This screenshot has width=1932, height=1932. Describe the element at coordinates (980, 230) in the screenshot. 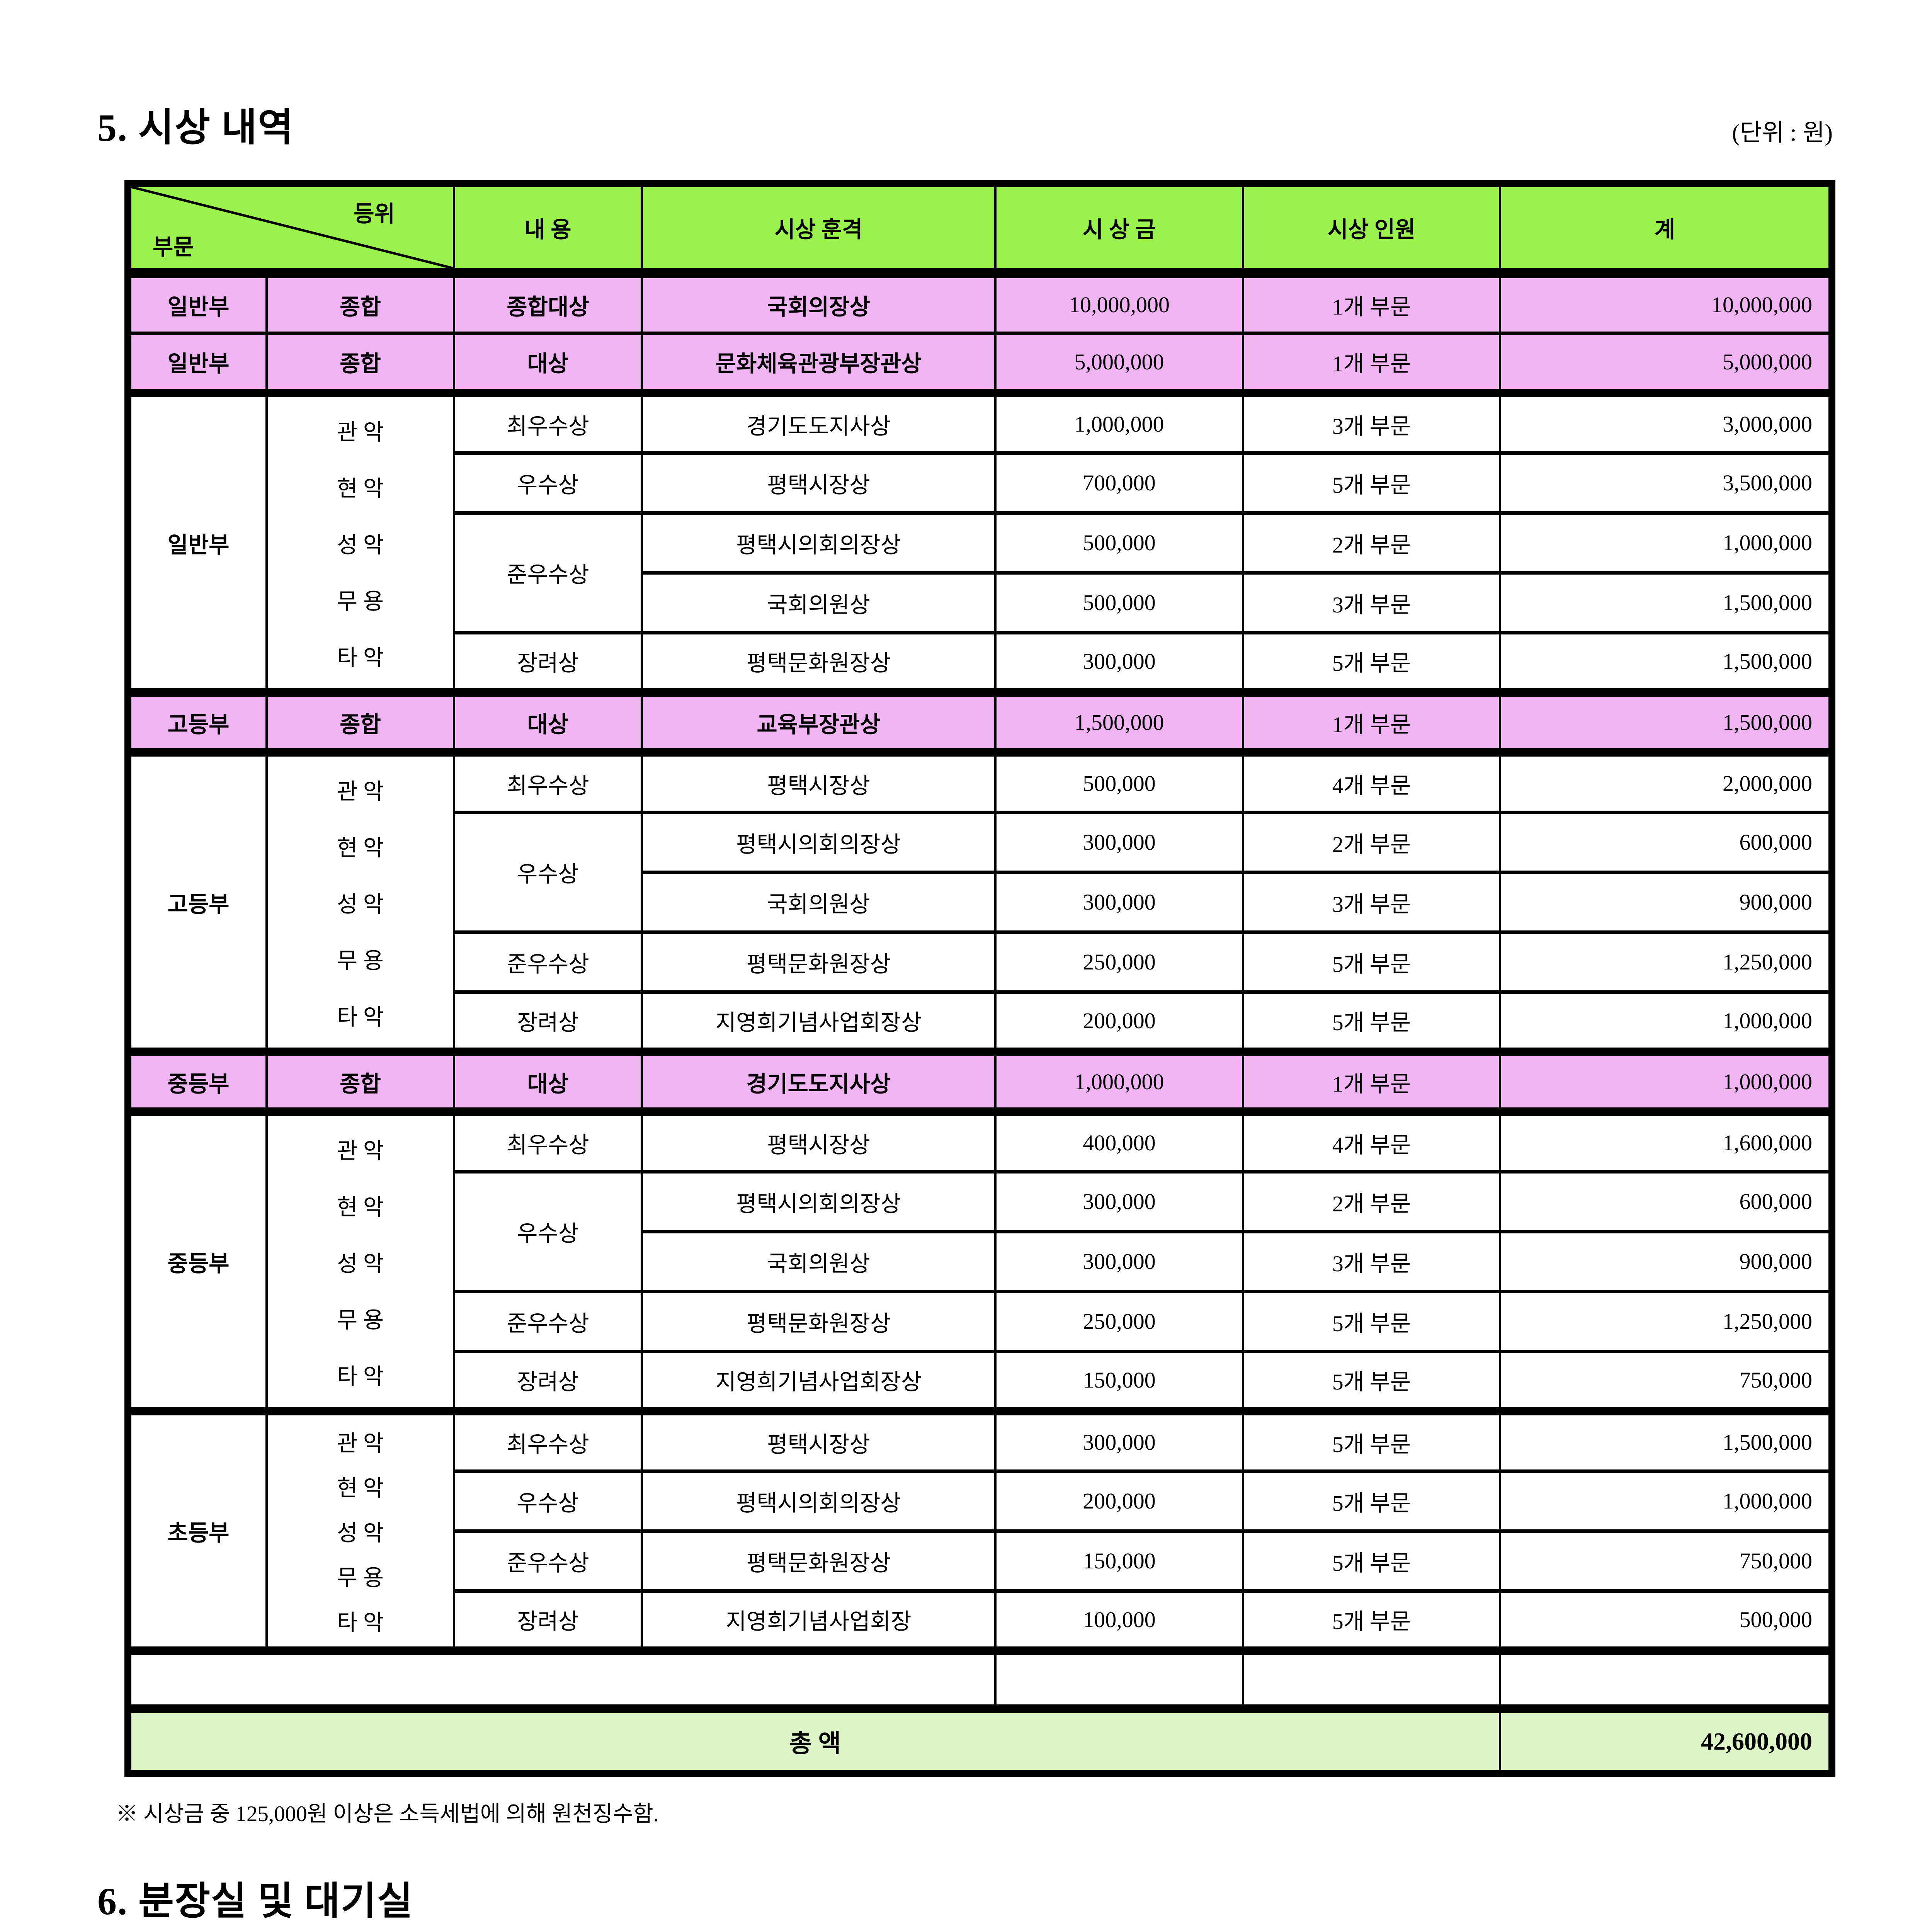

I see `awards-header-row: 등위 부문 내 용 시상 훈격 시 상 금 시상 인원 계` at that location.